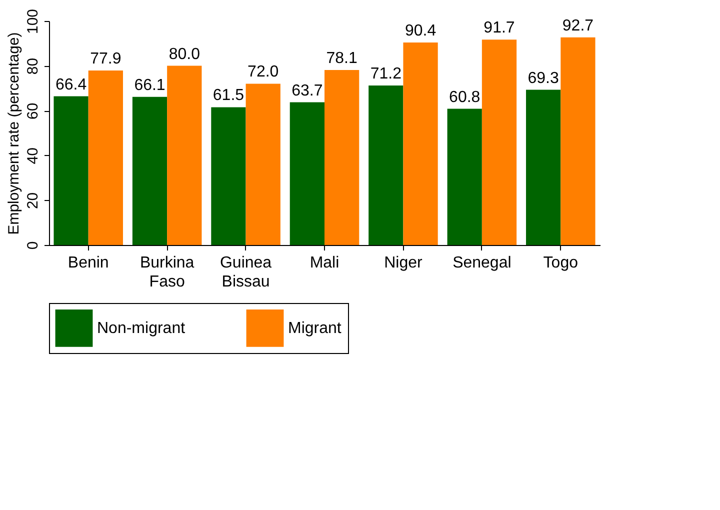 This screenshot has height=510, width=720. What do you see at coordinates (578, 25) in the screenshot?
I see `text: 92.7` at bounding box center [578, 25].